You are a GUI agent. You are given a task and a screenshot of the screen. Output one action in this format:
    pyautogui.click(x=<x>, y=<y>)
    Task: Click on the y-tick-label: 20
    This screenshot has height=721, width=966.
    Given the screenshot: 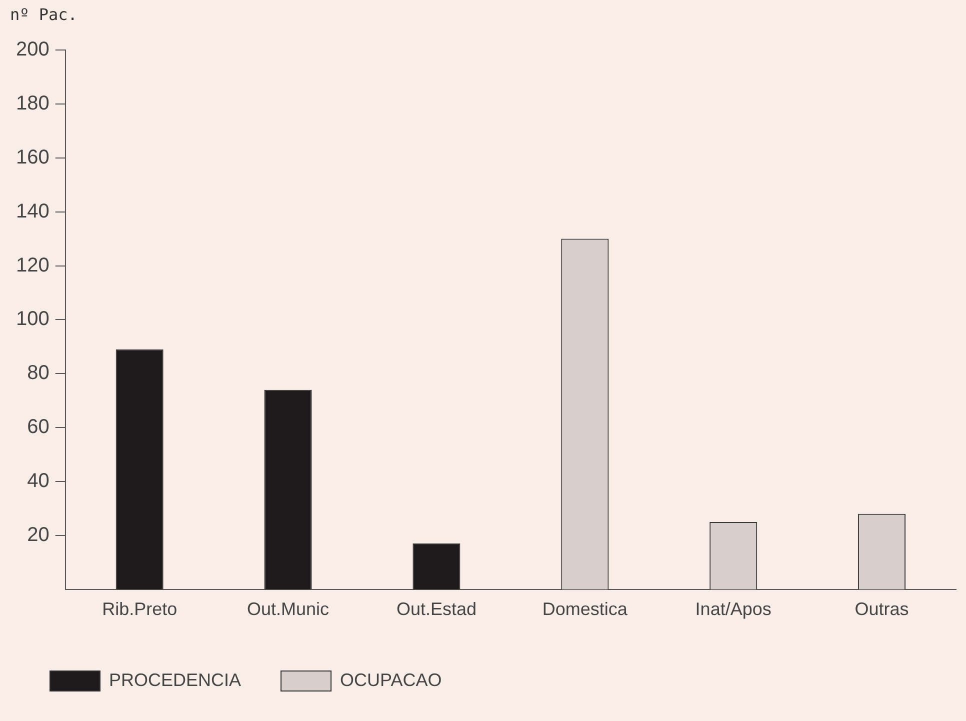 What is the action you would take?
    pyautogui.click(x=38, y=535)
    